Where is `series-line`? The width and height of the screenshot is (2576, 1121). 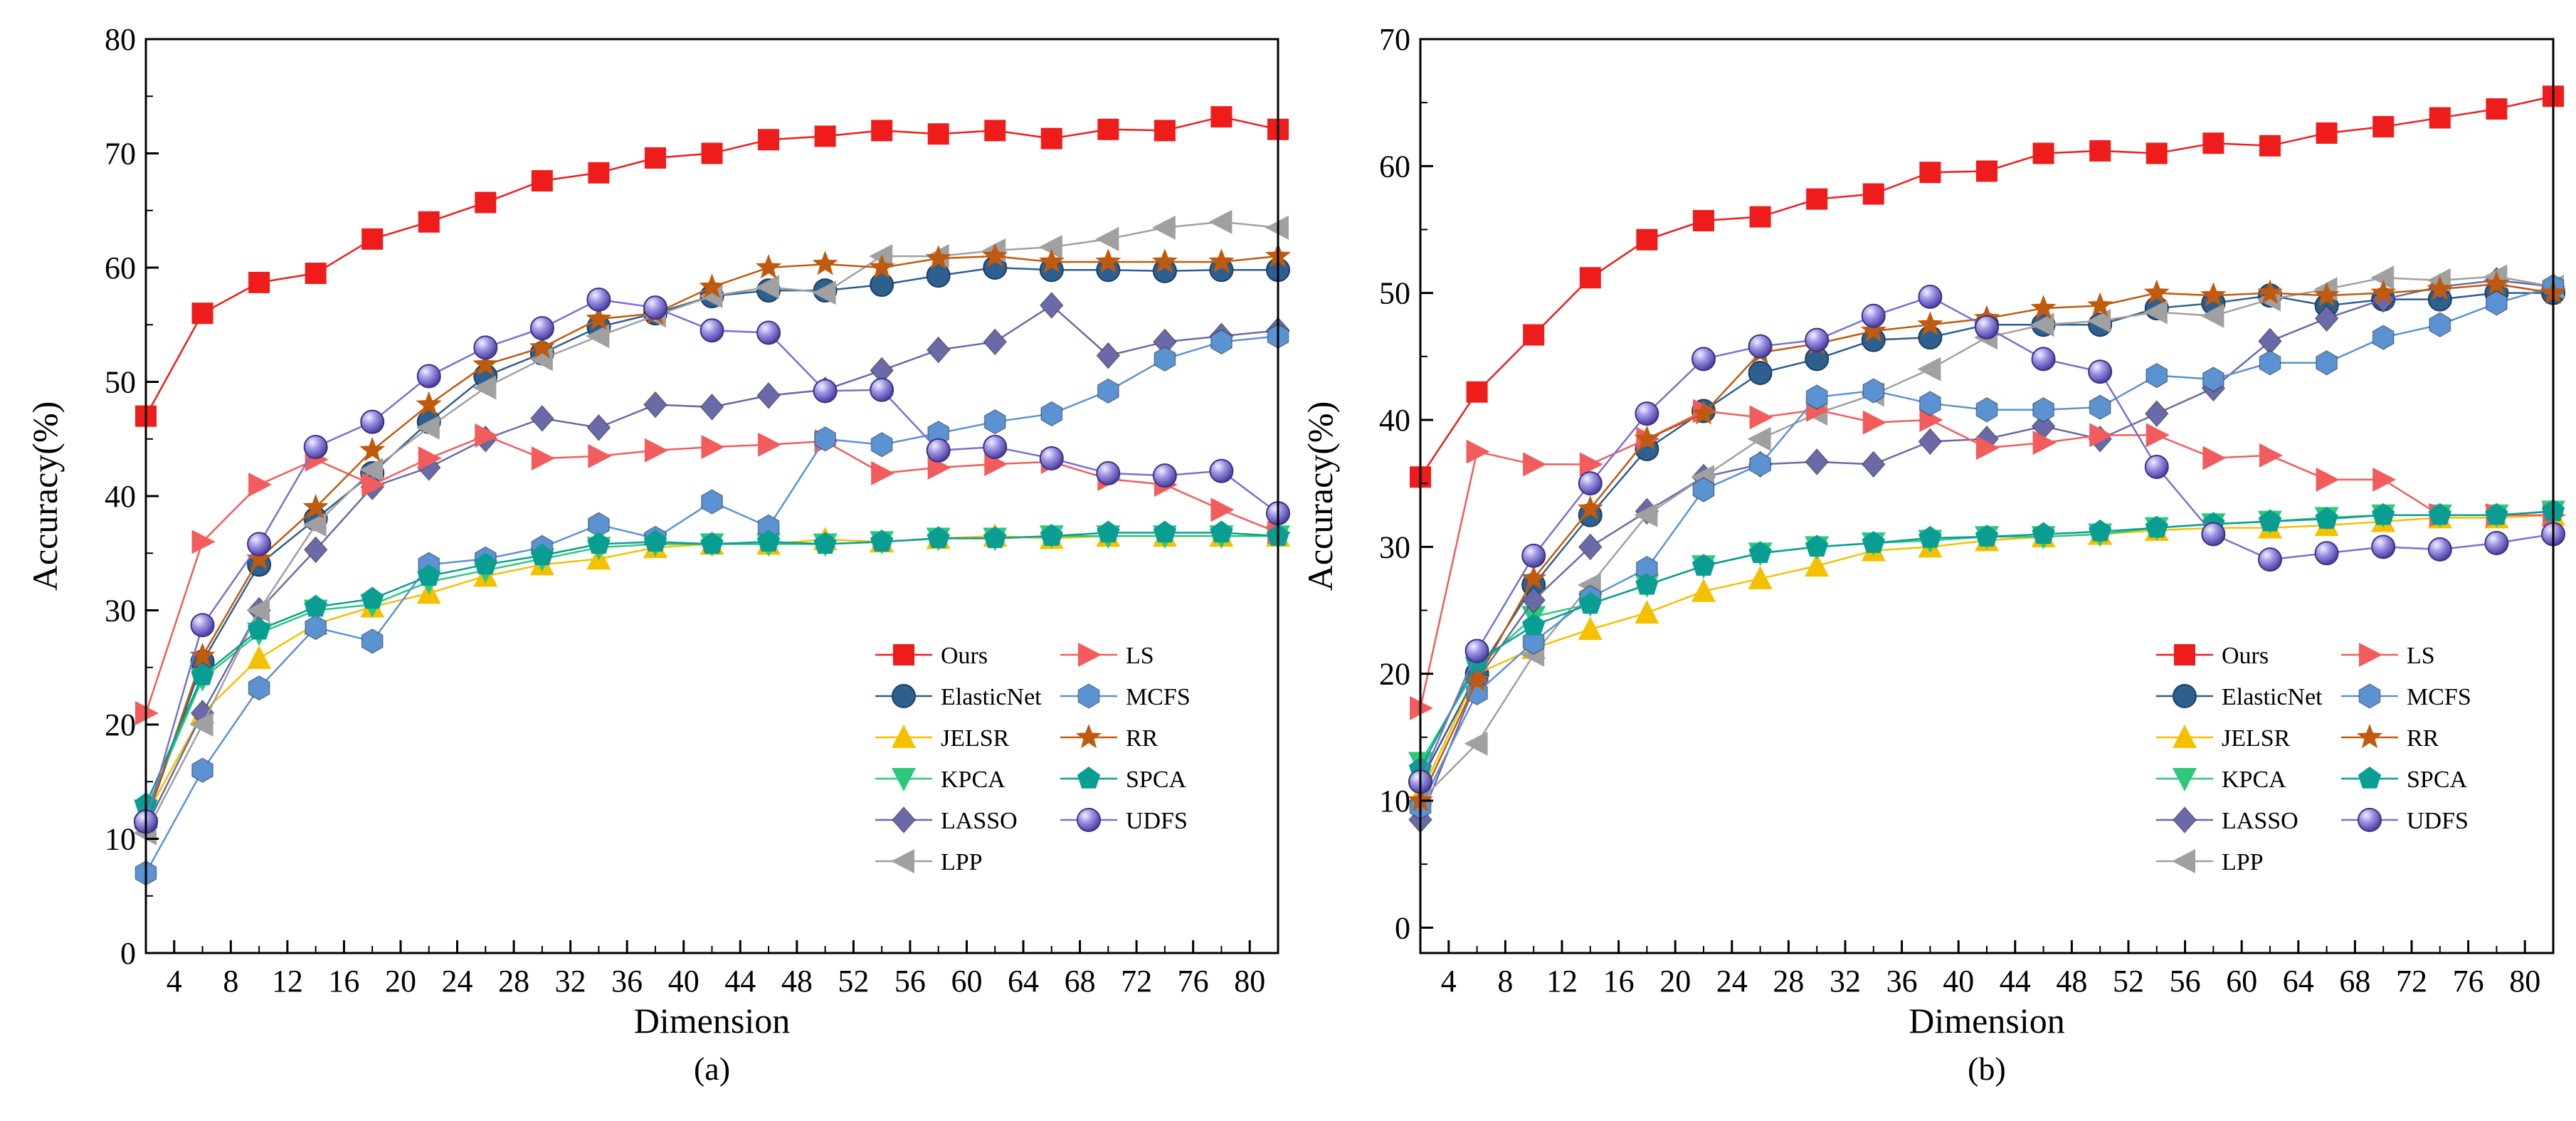
series-line is located at coordinates (711, 668).